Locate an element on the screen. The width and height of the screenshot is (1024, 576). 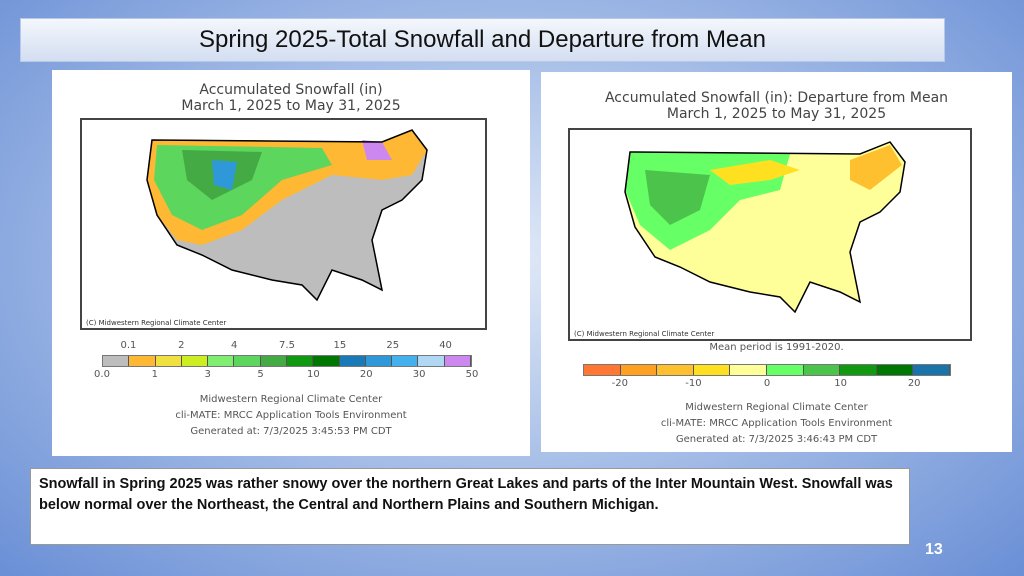
map-title: Accumulated Snowfall (in) is located at coordinates (291, 90).